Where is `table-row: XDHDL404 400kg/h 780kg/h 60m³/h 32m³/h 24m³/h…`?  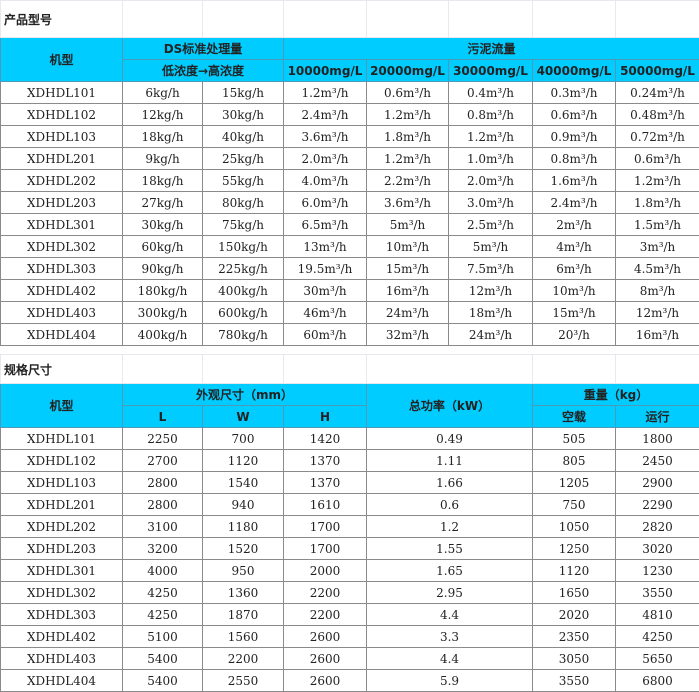
table-row: XDHDL404 400kg/h 780kg/h 60m³/h 32m³/h 24m³/h… is located at coordinates (349, 334).